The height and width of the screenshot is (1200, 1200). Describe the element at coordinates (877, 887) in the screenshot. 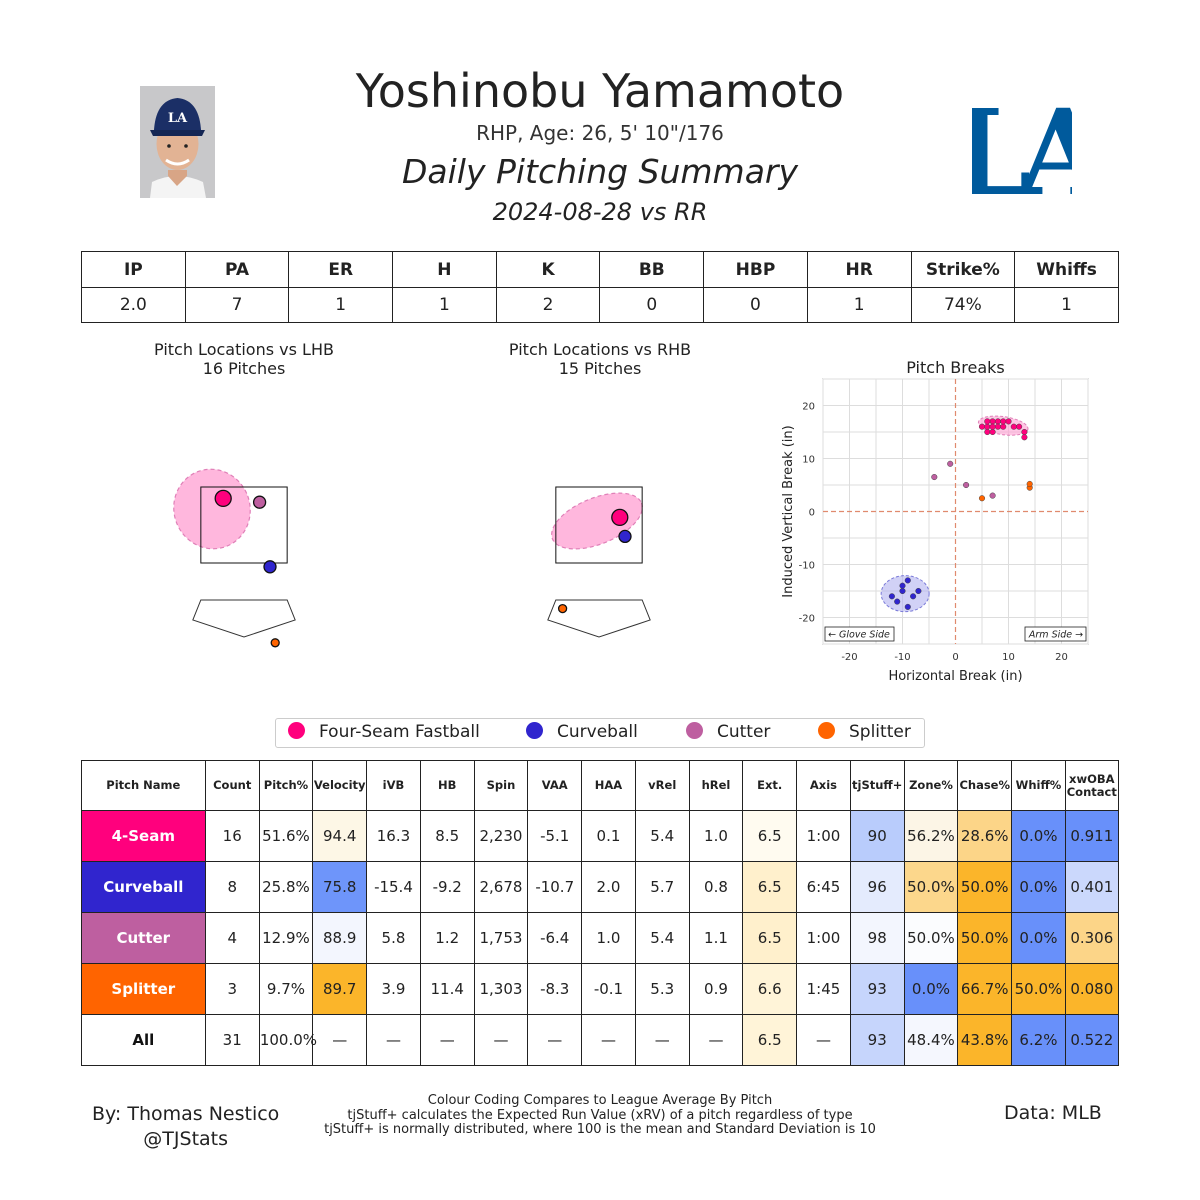

I see `table-cell: 96` at that location.